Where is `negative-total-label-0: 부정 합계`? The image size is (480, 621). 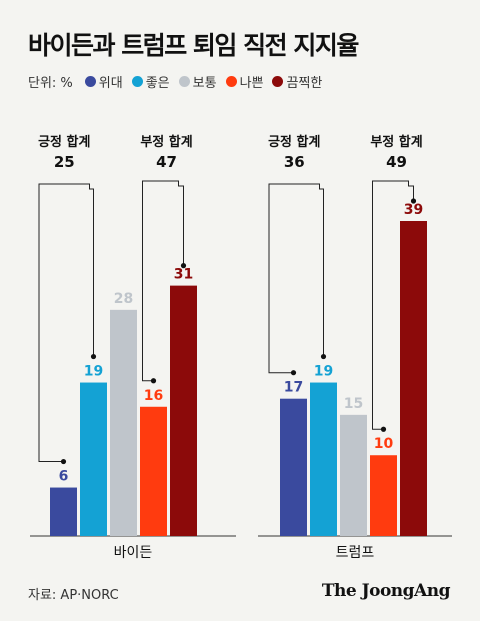
negative-total-label-0: 부정 합계 is located at coordinates (166, 142).